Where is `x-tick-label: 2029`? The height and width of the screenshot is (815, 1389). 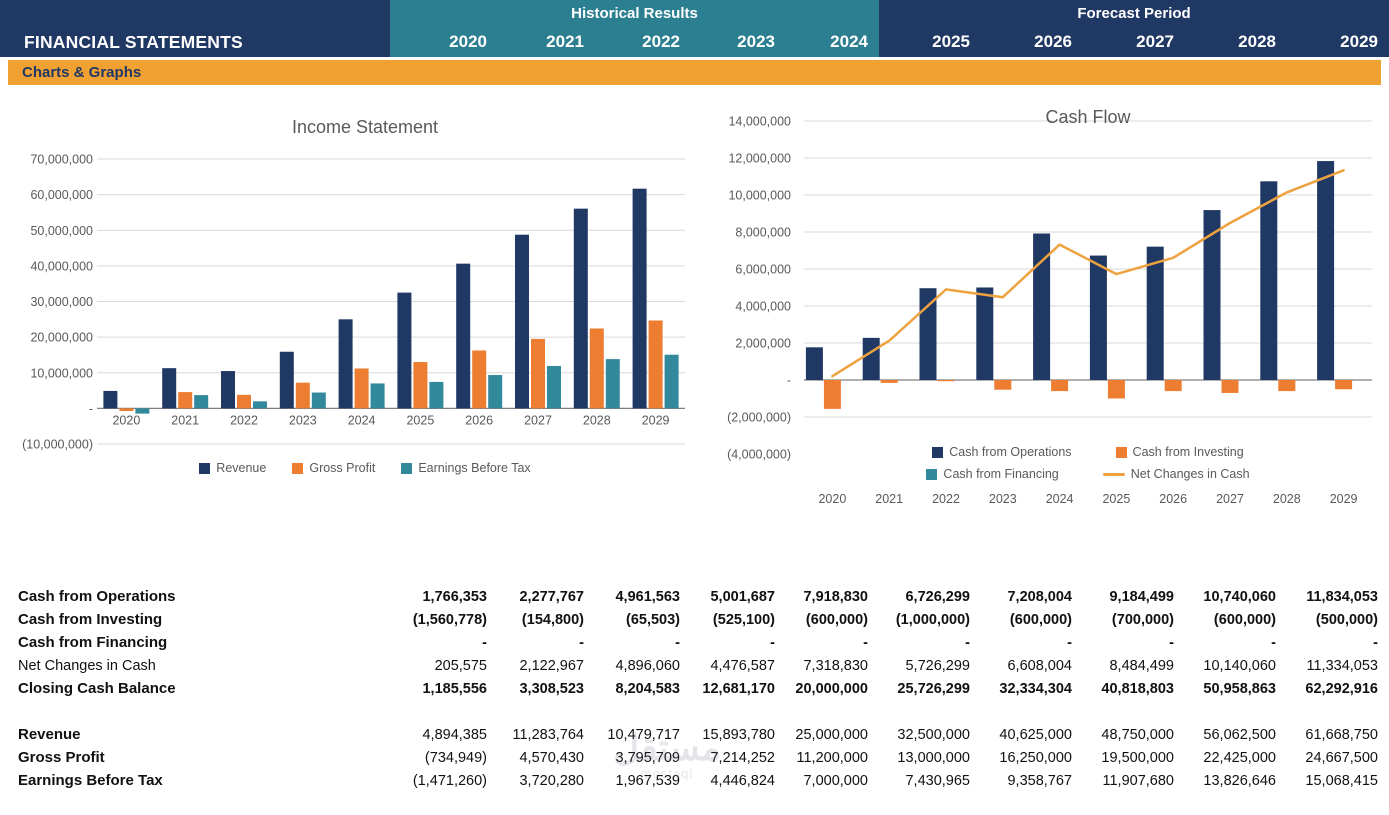 x-tick-label: 2029 is located at coordinates (1344, 499).